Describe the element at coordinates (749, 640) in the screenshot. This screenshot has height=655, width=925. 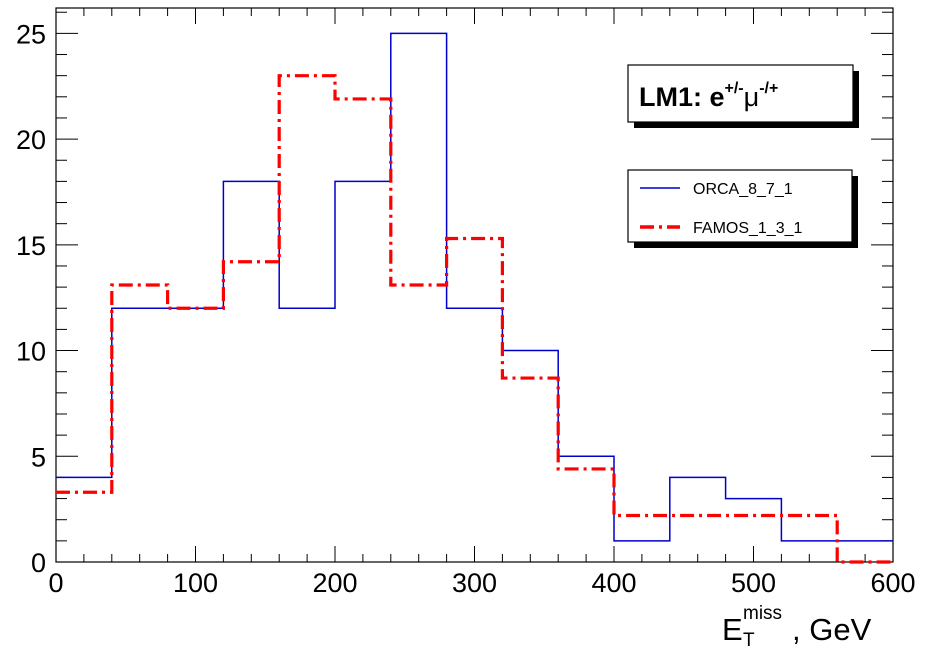
I see `x-axis-label-sub: T` at that location.